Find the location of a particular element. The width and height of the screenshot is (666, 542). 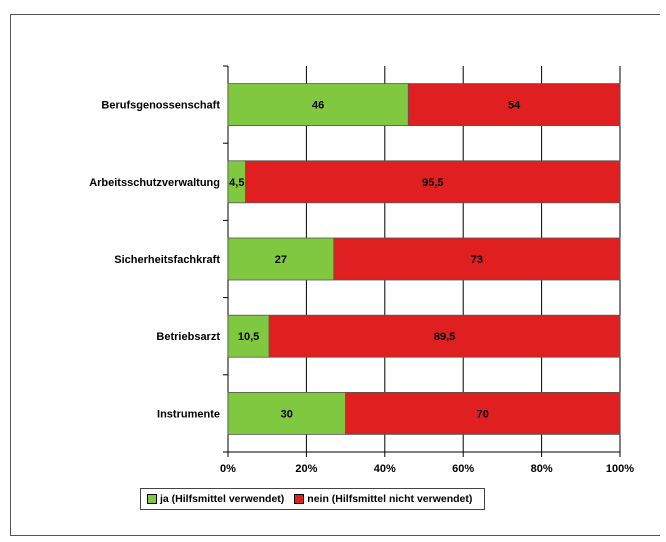

legend-item-nein: nein (Hilfsmittel nicht verwendet) is located at coordinates (383, 499).